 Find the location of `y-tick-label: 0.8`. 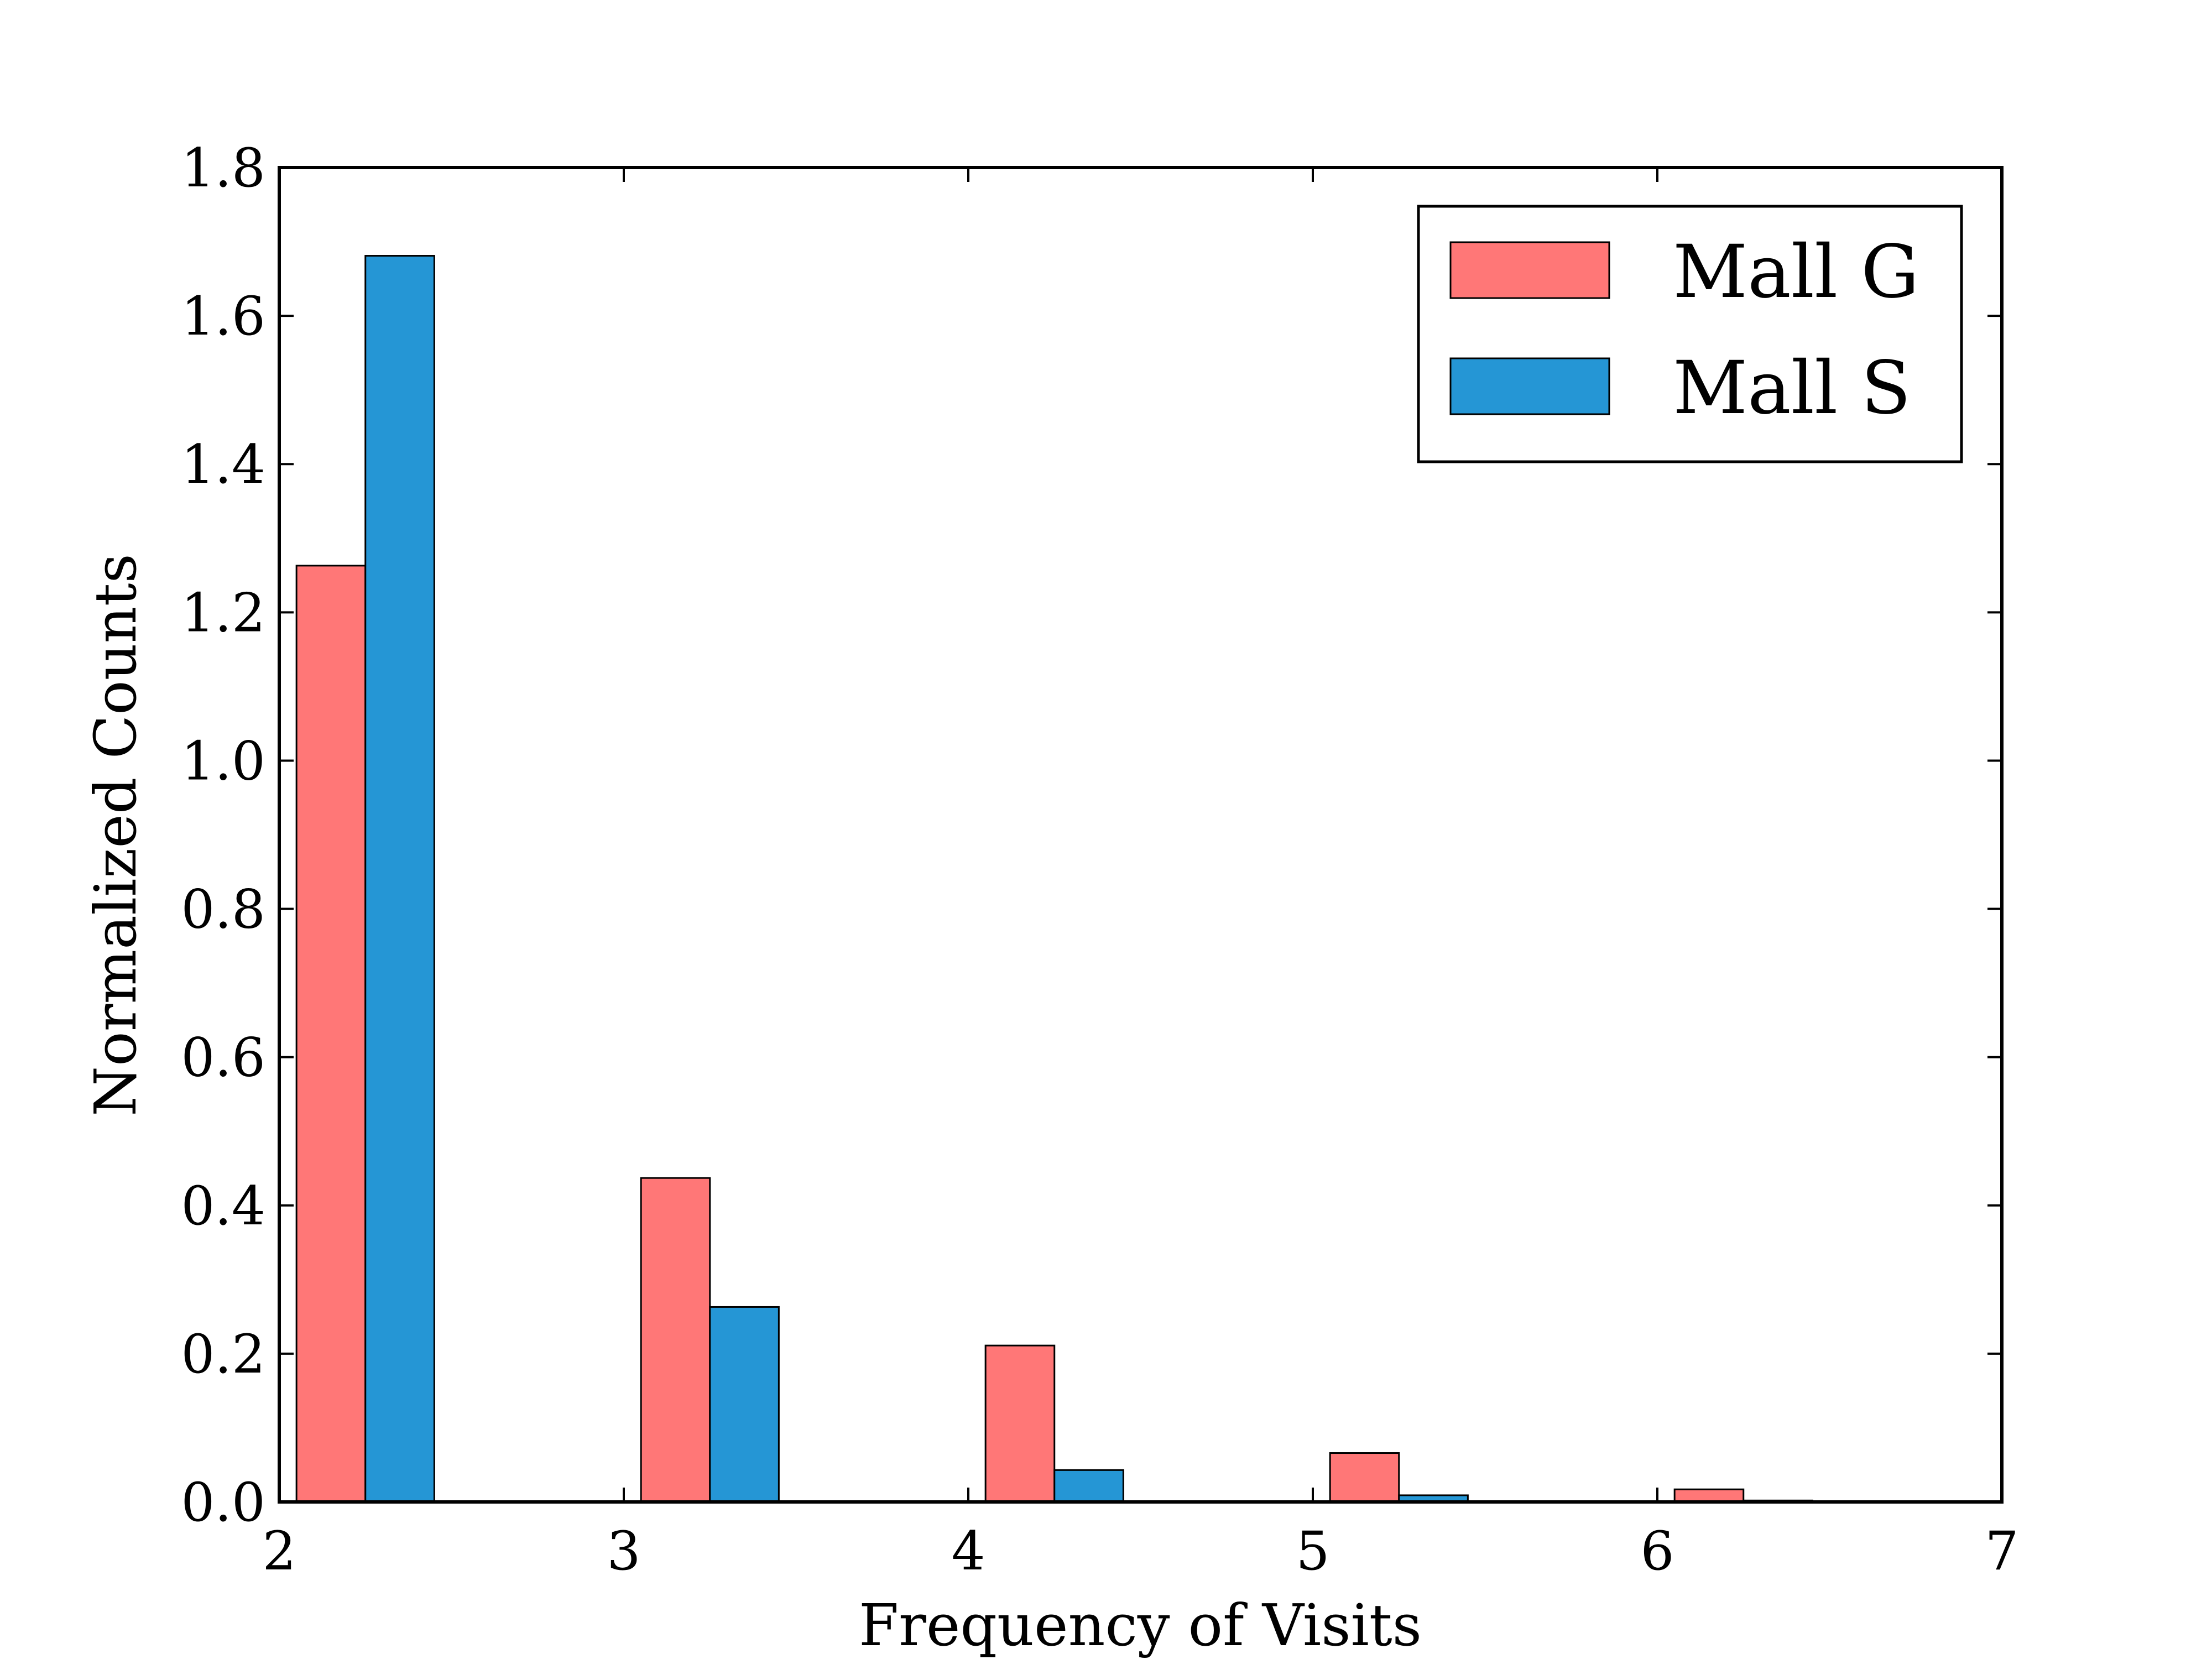

y-tick-label: 0.8 is located at coordinates (223, 910).